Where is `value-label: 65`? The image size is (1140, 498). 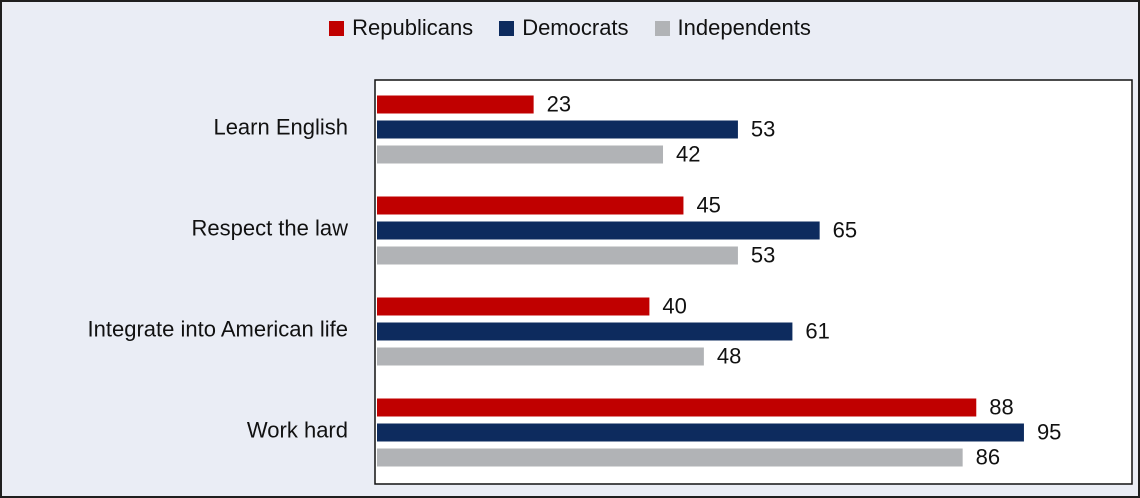
value-label: 65 is located at coordinates (845, 229).